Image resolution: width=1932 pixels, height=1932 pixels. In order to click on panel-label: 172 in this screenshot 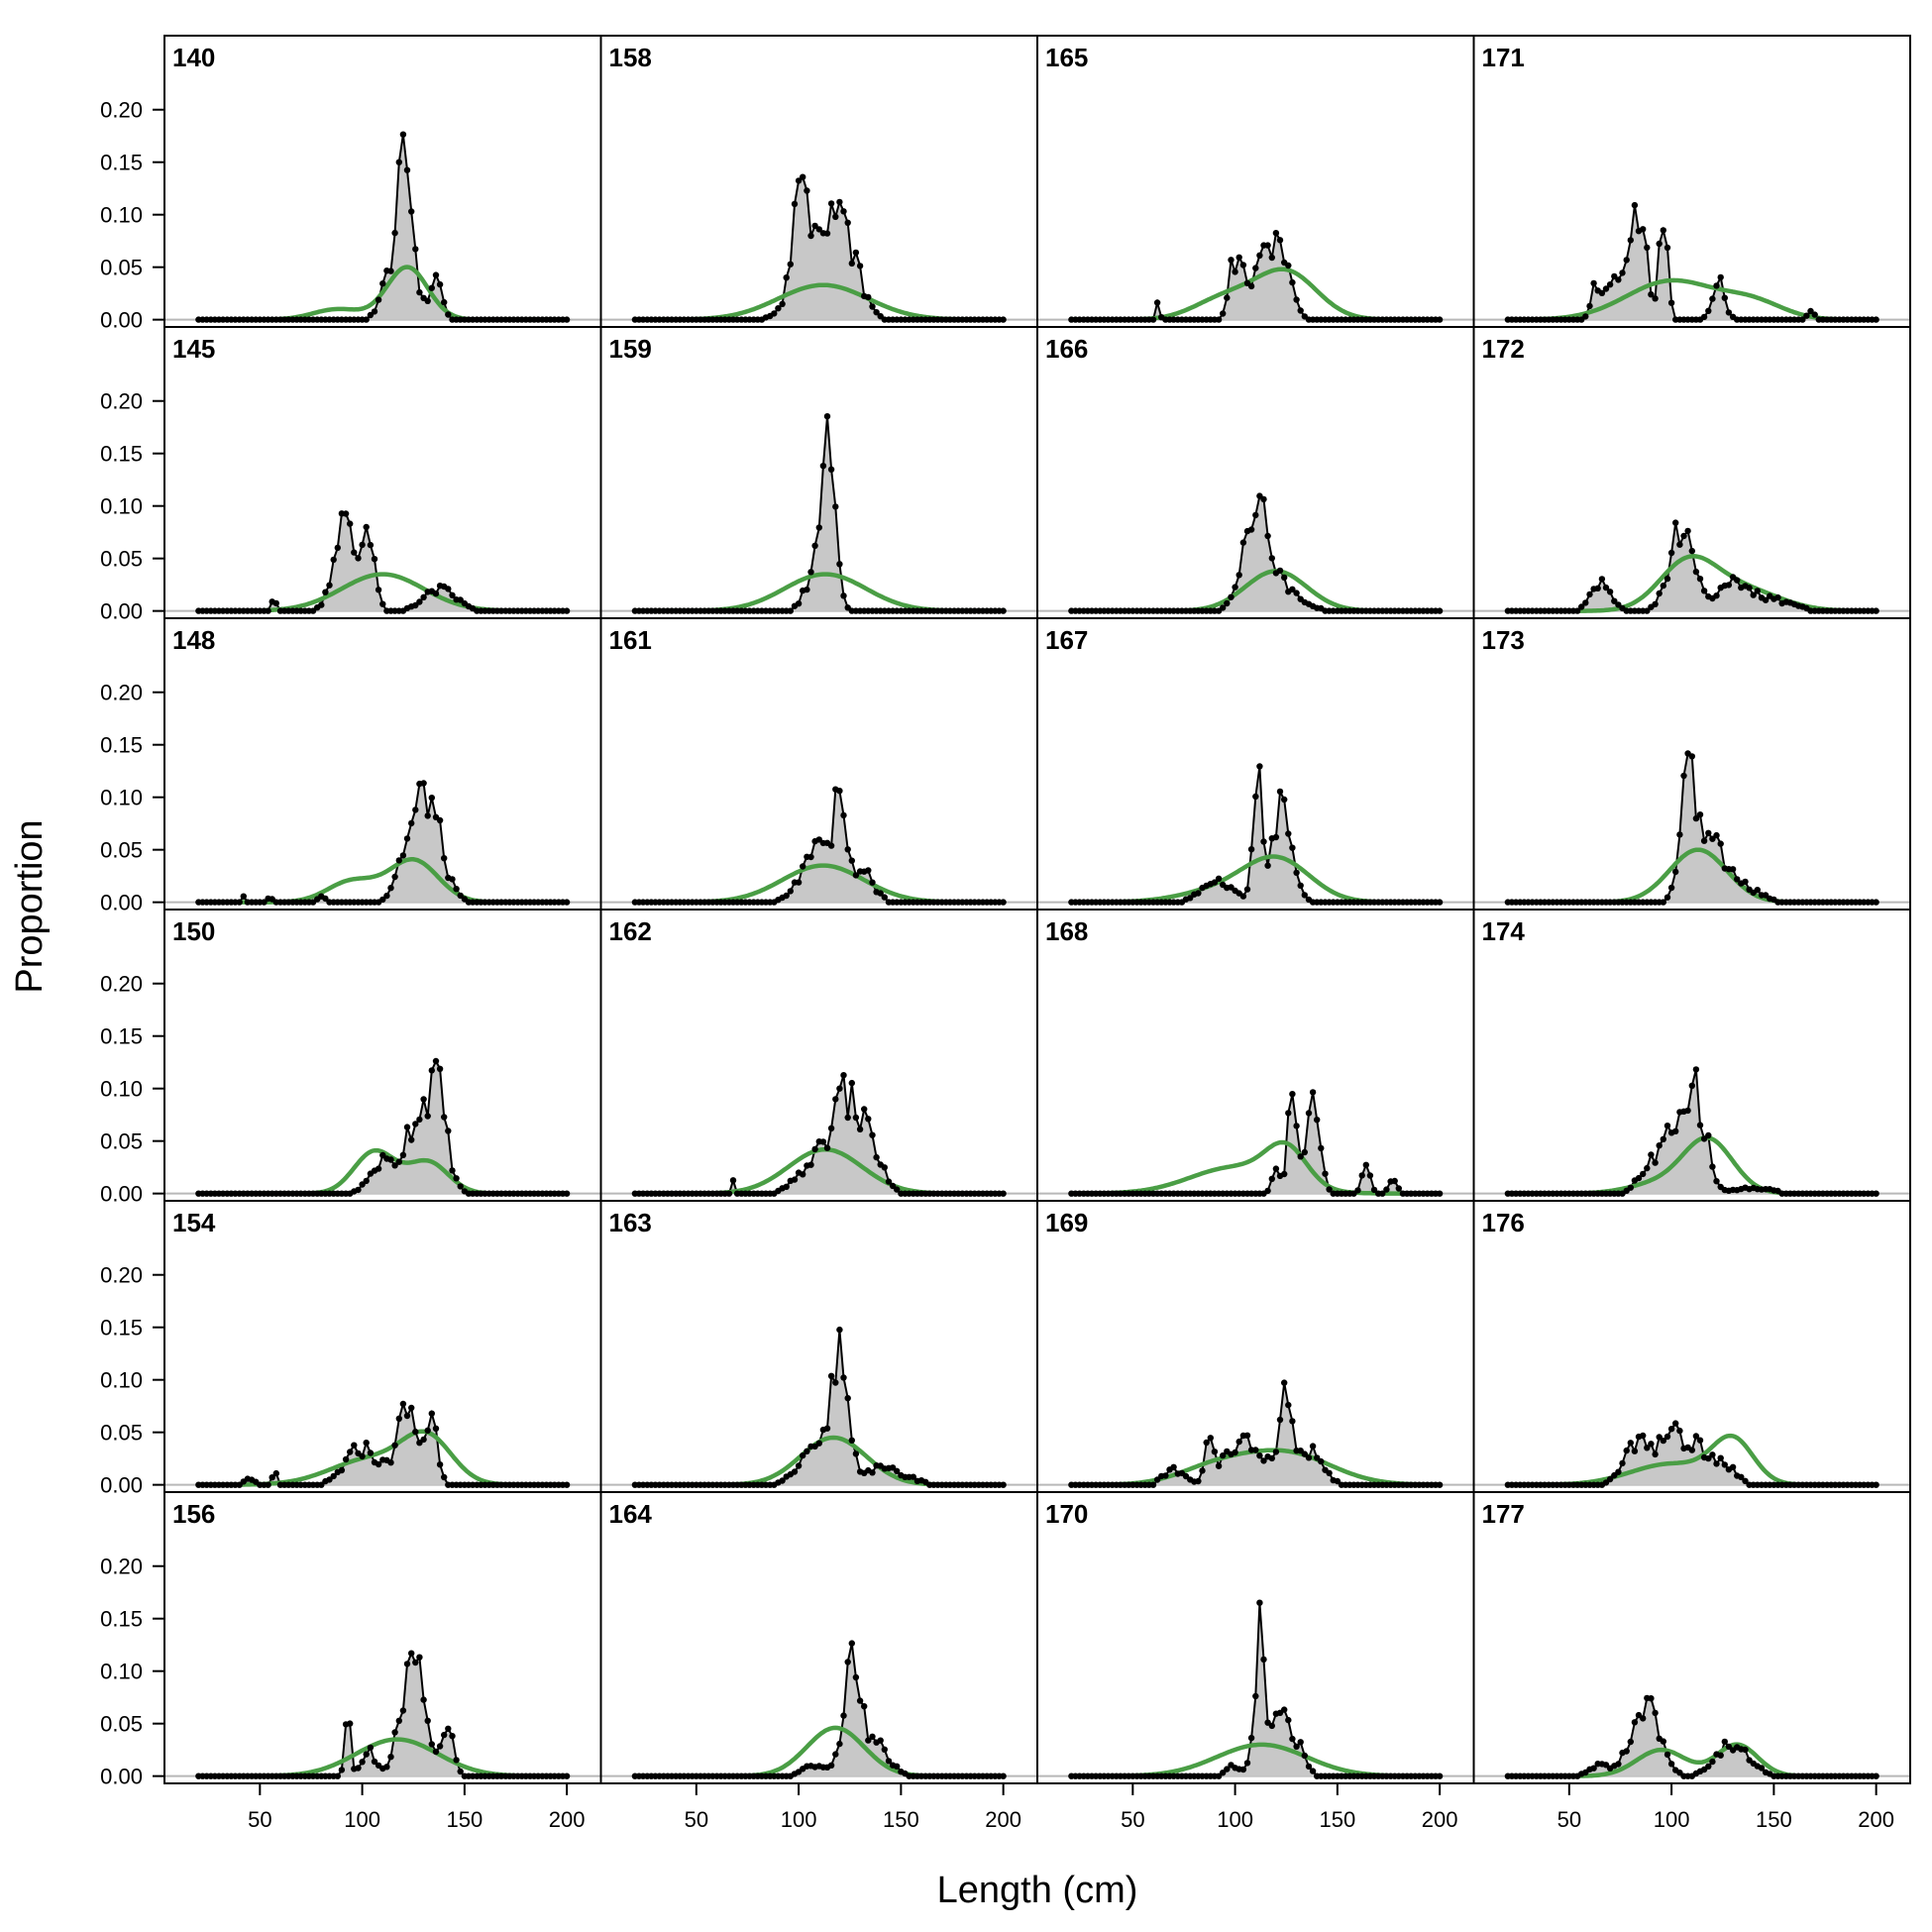, I will do `click(1503, 349)`.